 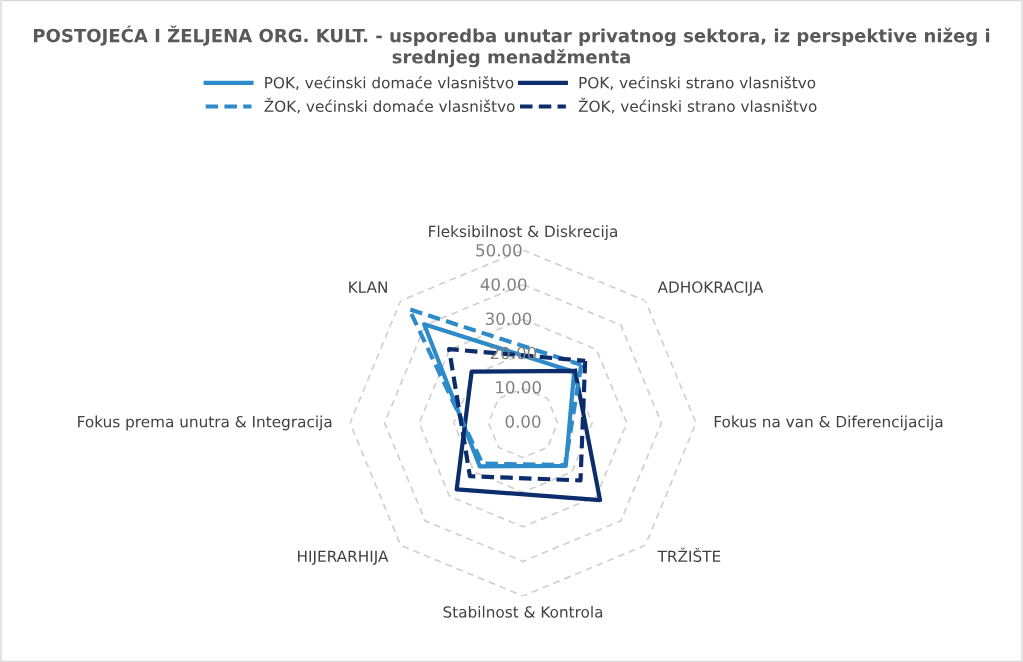 I want to click on y-tick-label: 0.00, so click(x=523, y=421).